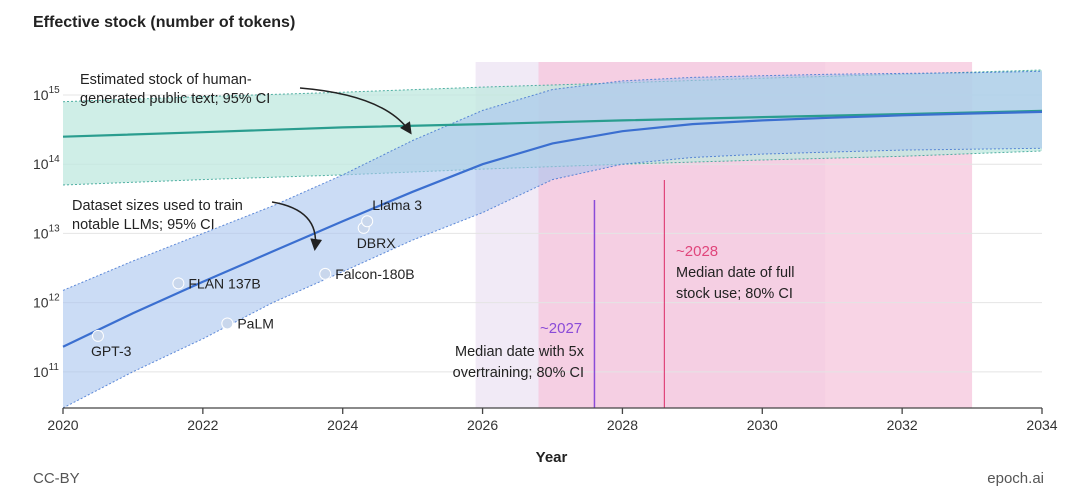  I want to click on y-tick-exponent: 14, so click(55, 159).